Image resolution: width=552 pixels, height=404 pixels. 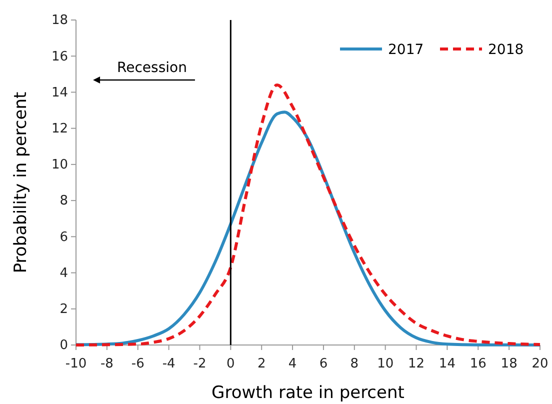 I want to click on annotation: Recession, so click(x=152, y=68).